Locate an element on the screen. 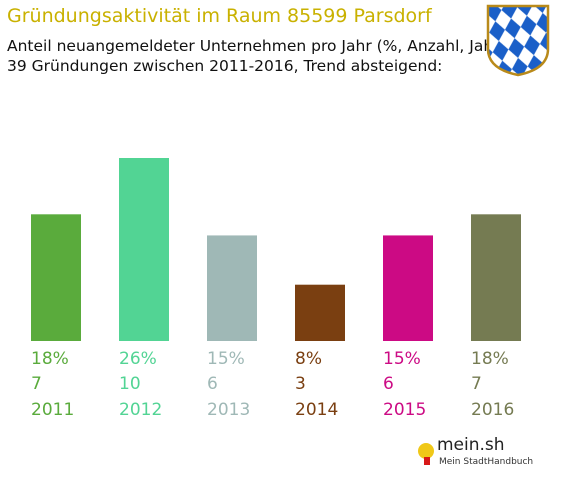 Image resolution: width=562 pixels, height=482 pixels. logo-brand: mein.sh is located at coordinates (471, 445).